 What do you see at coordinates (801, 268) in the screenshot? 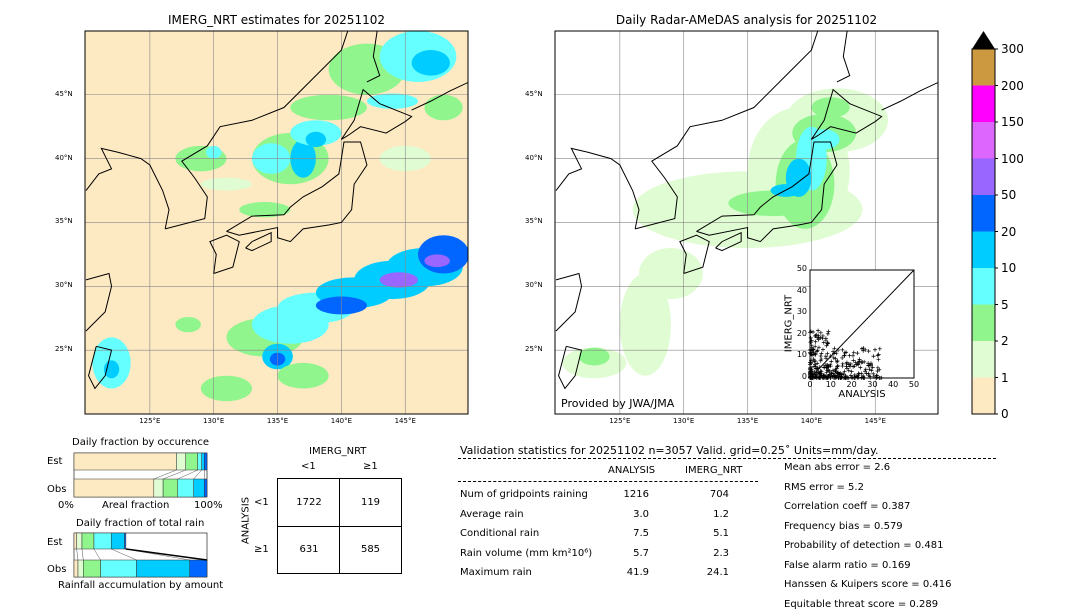
I see `scatter-y-tick: 50` at bounding box center [801, 268].